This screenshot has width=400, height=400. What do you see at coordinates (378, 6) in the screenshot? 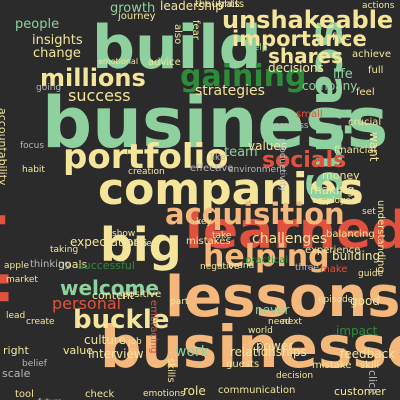
I see `word-actions: actions` at bounding box center [378, 6].